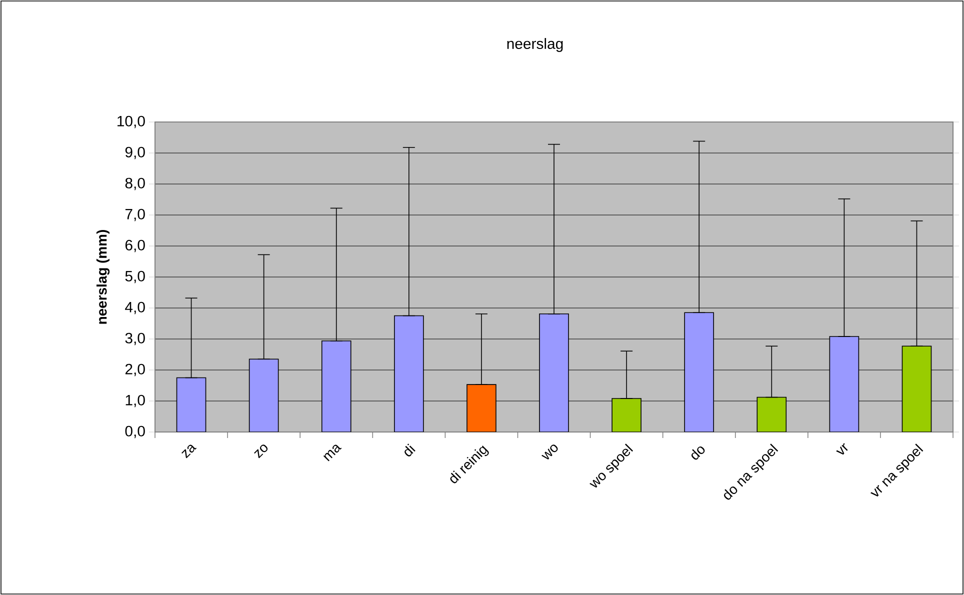 Image resolution: width=964 pixels, height=595 pixels. I want to click on y-tick-label: 4,0, so click(135, 308).